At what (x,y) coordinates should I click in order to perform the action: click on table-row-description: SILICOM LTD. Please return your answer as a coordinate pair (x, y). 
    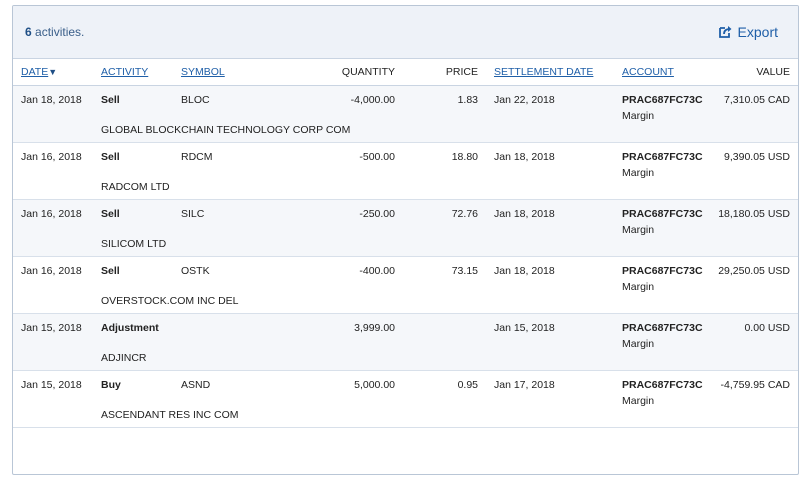
    Looking at the image, I should click on (405, 246).